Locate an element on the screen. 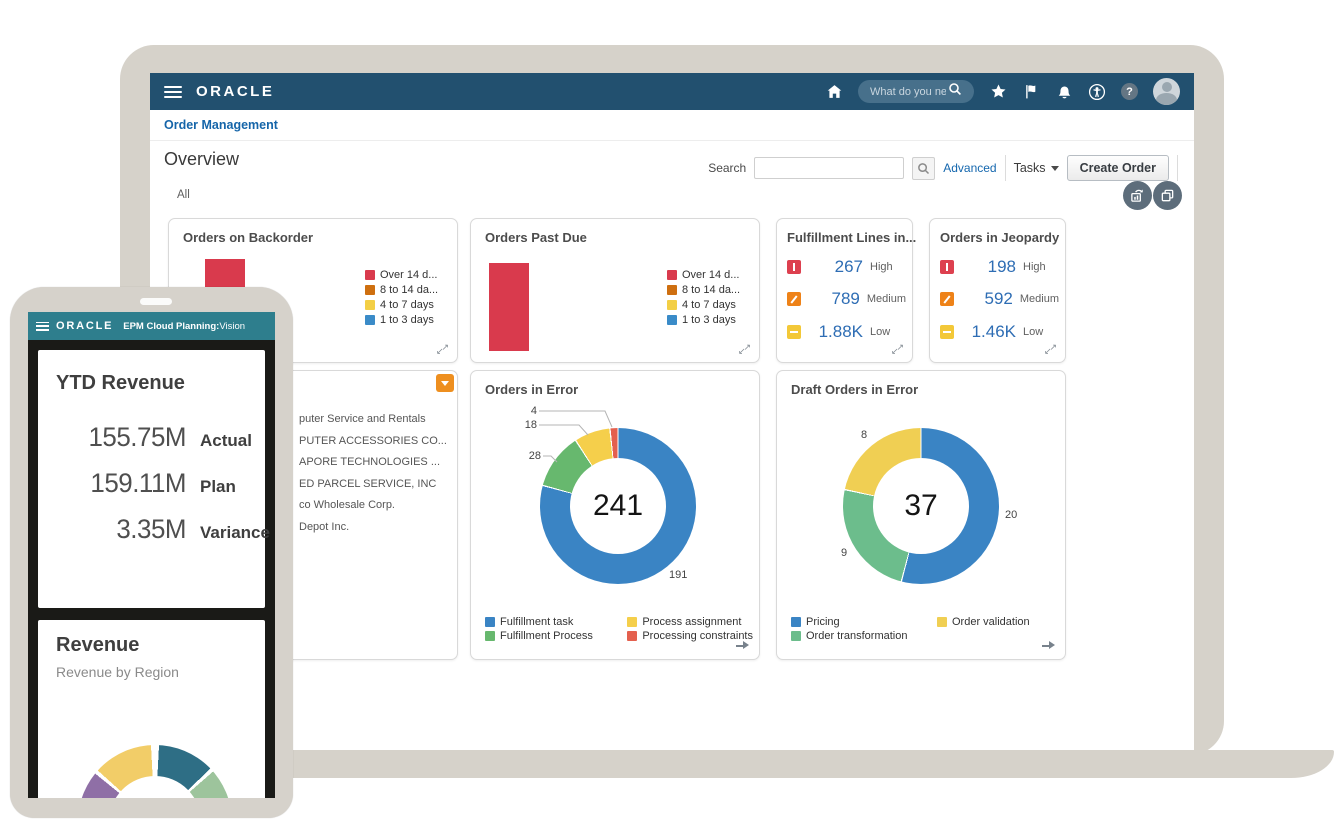 The height and width of the screenshot is (821, 1344). ytd-actual-label: Actual is located at coordinates (226, 440).